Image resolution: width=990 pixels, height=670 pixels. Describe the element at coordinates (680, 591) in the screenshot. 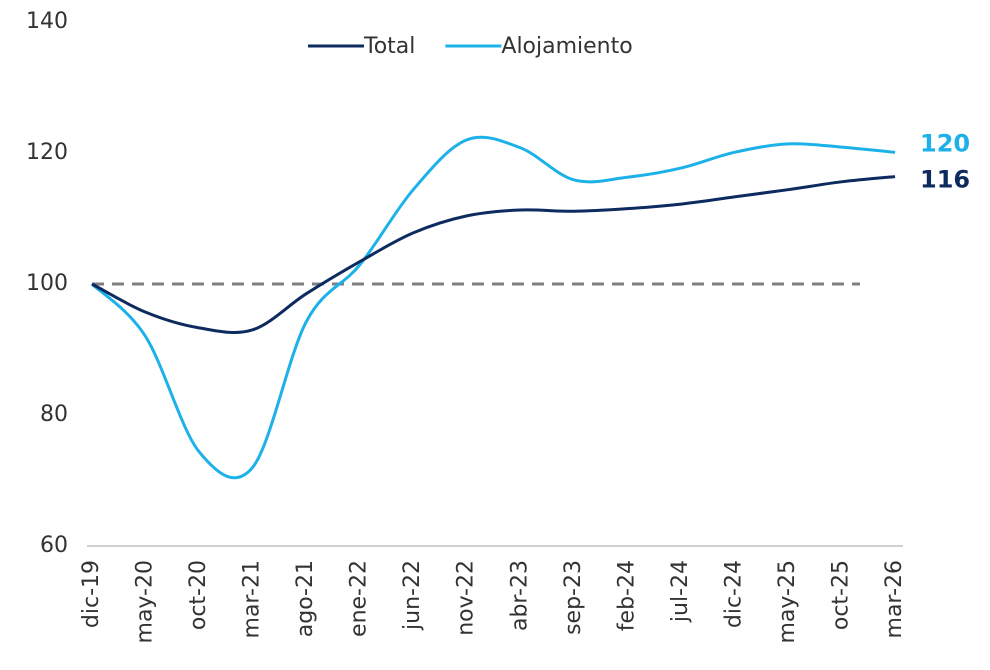

I see `x-tick-label: jul-24` at that location.